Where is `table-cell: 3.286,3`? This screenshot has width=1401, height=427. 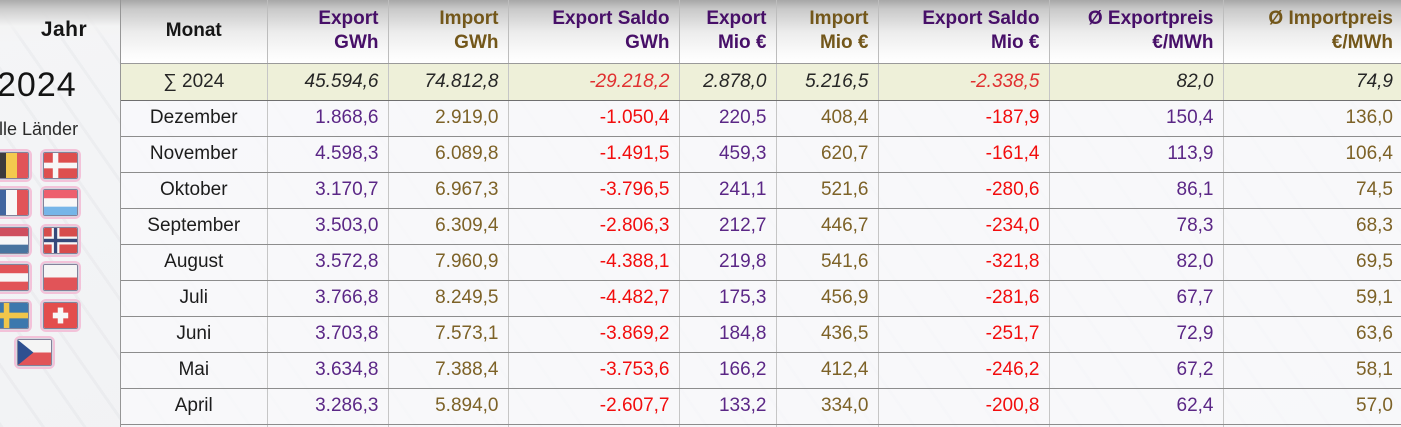 table-cell: 3.286,3 is located at coordinates (327, 406).